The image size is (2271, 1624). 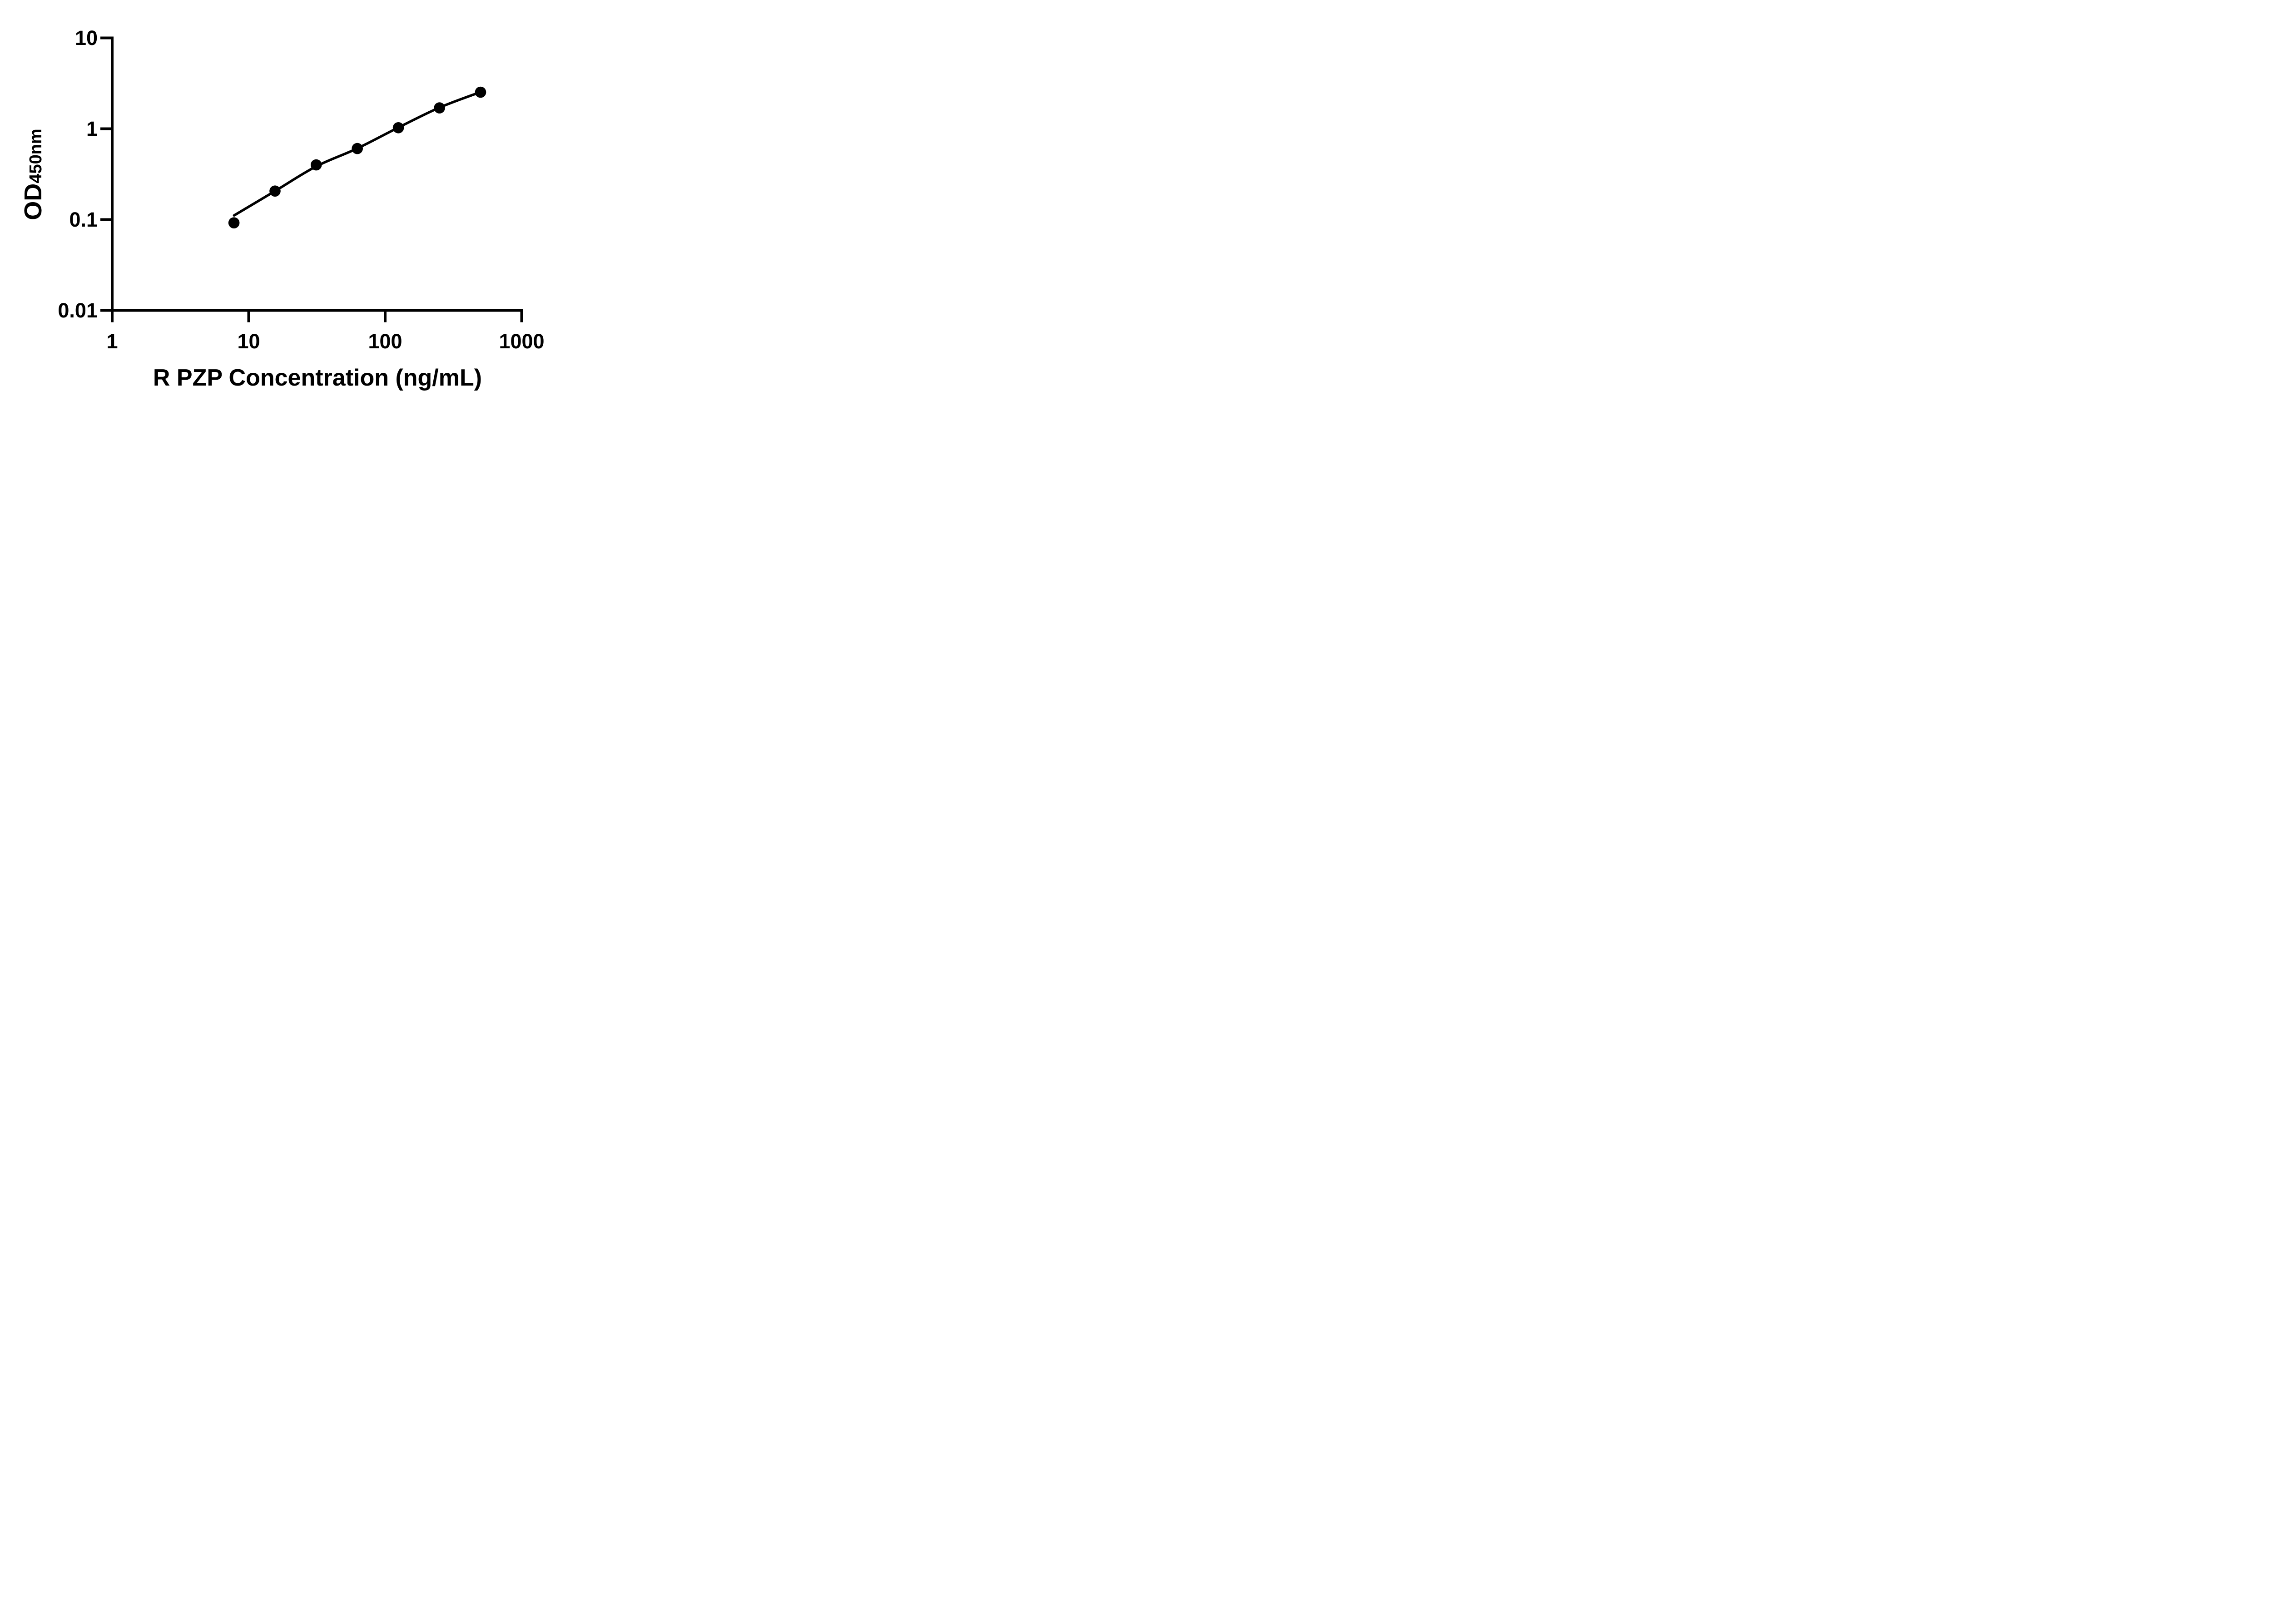 I want to click on x-tick-label: 1000, so click(x=522, y=341).